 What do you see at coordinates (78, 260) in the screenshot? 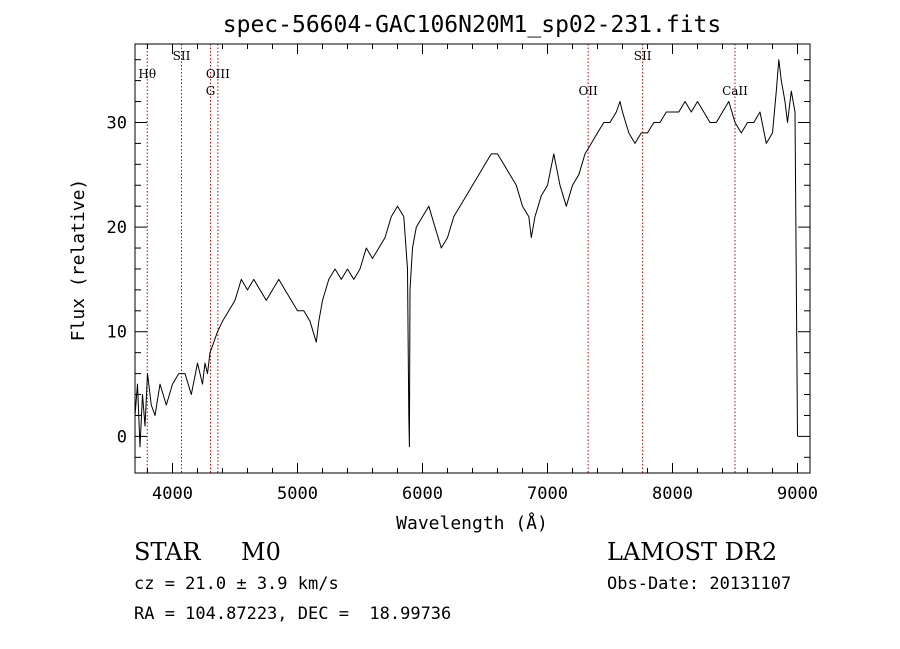
I see `y-axis-label: Flux (relative)` at bounding box center [78, 260].